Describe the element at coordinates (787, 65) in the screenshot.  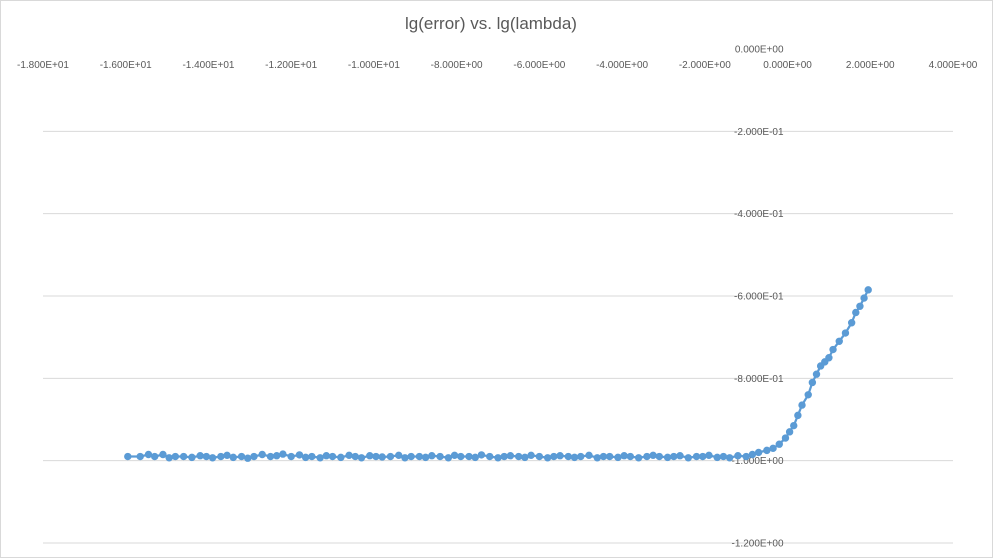
I see `x-tick-label: 0.000E+00` at that location.